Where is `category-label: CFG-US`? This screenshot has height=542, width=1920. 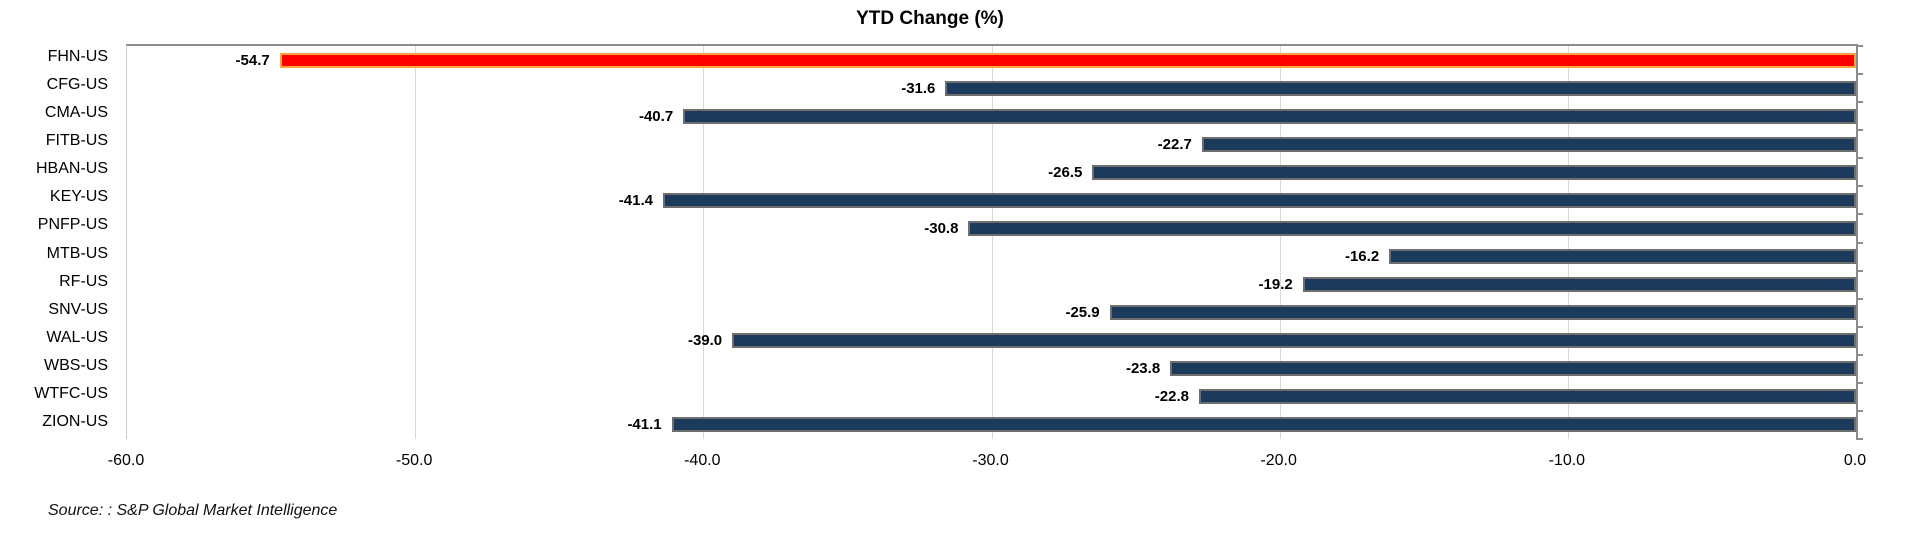 category-label: CFG-US is located at coordinates (77, 85).